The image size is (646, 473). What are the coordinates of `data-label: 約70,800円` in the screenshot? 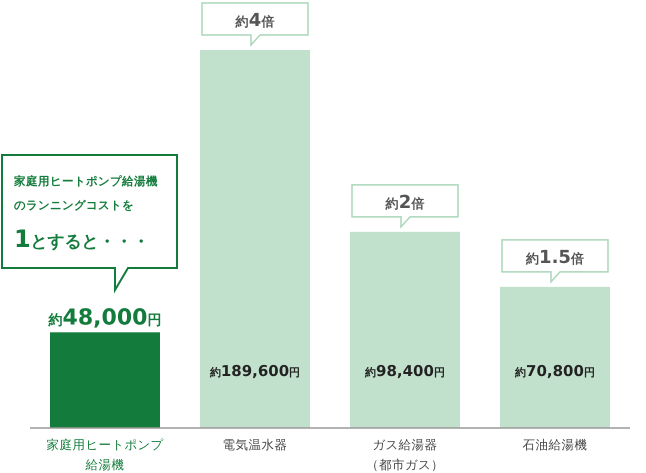 It's located at (554, 371).